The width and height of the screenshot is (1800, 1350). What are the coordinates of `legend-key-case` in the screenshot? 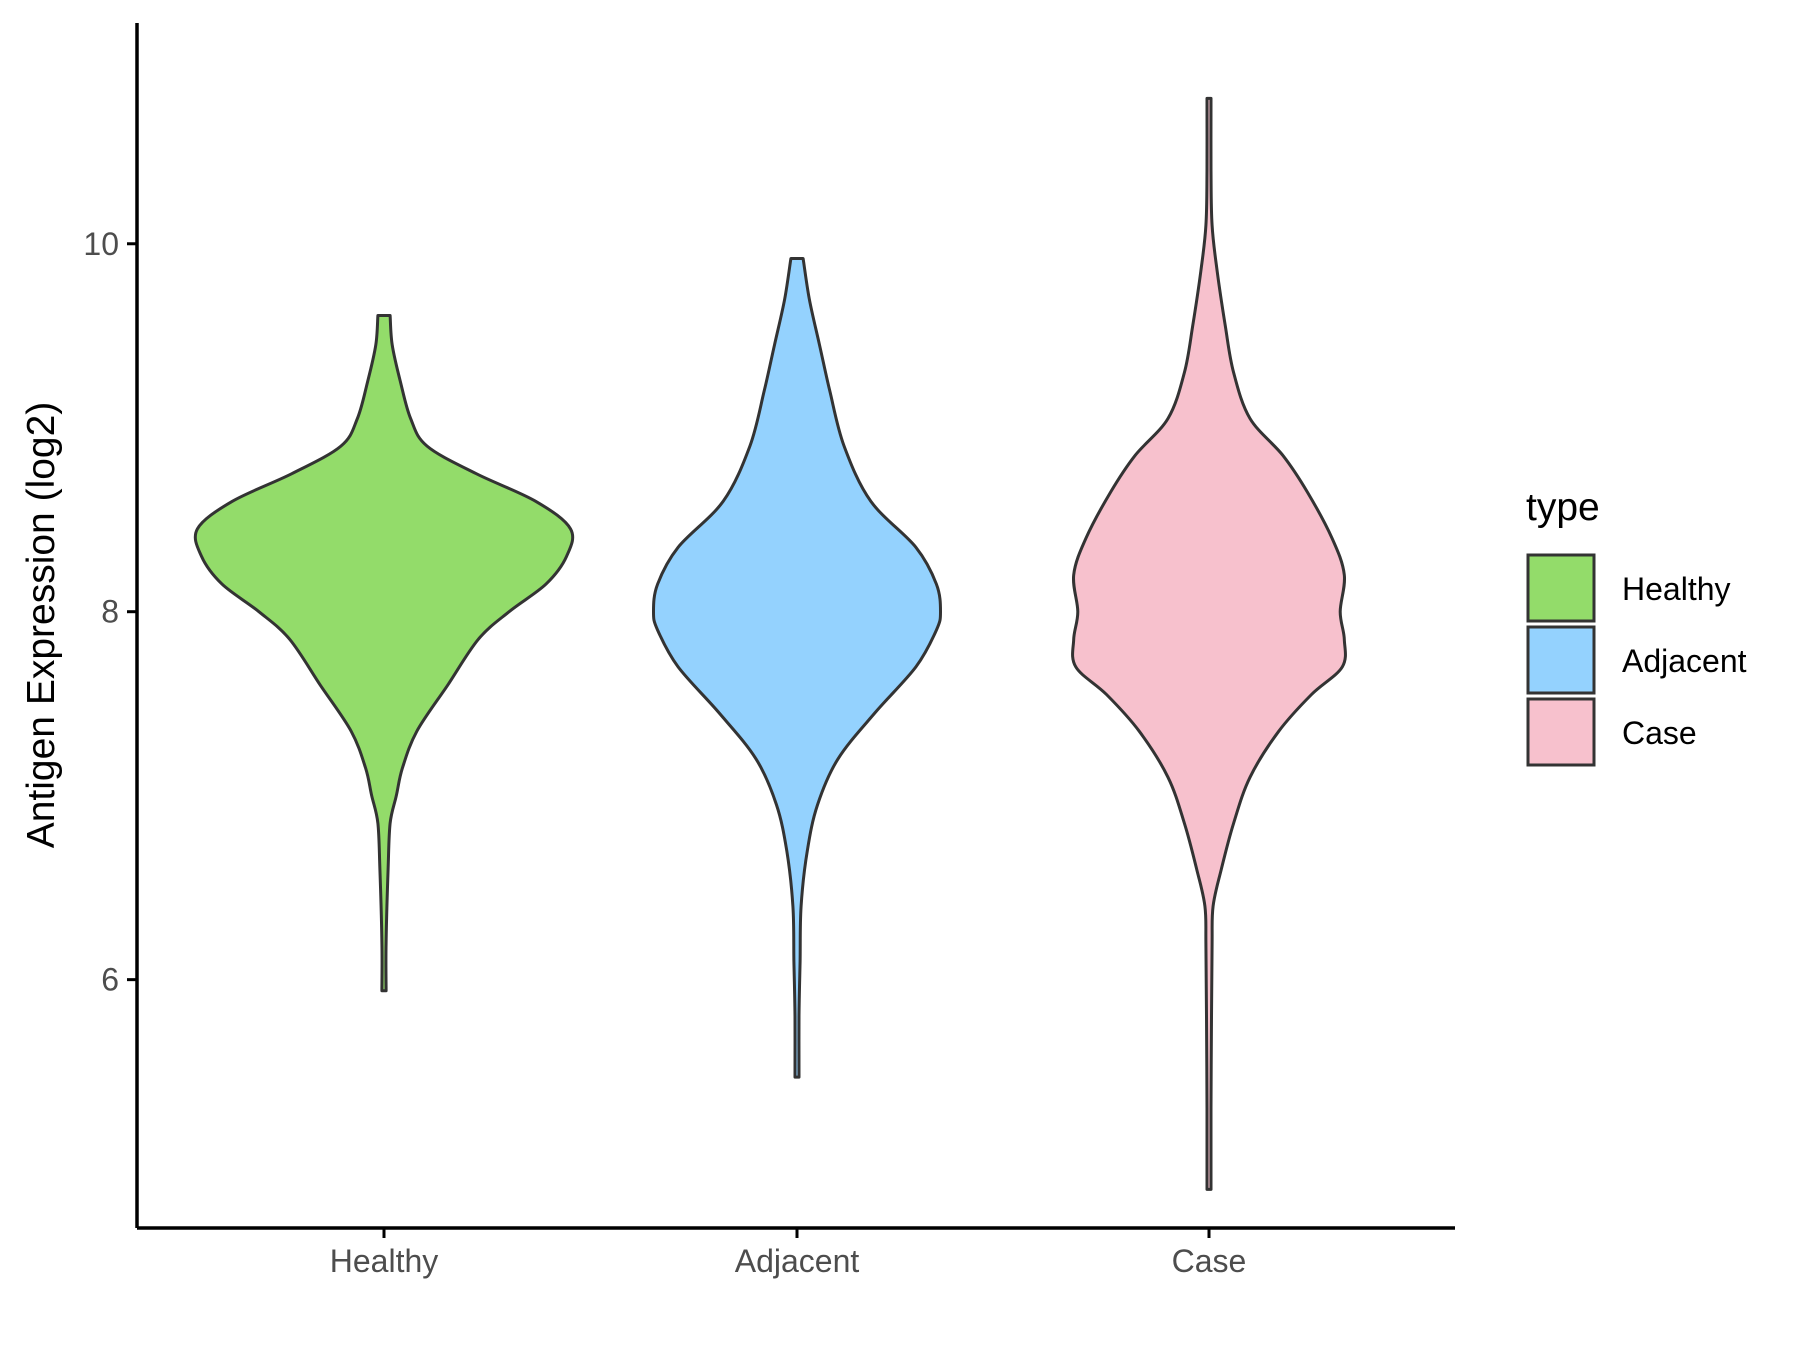 It's located at (1561, 732).